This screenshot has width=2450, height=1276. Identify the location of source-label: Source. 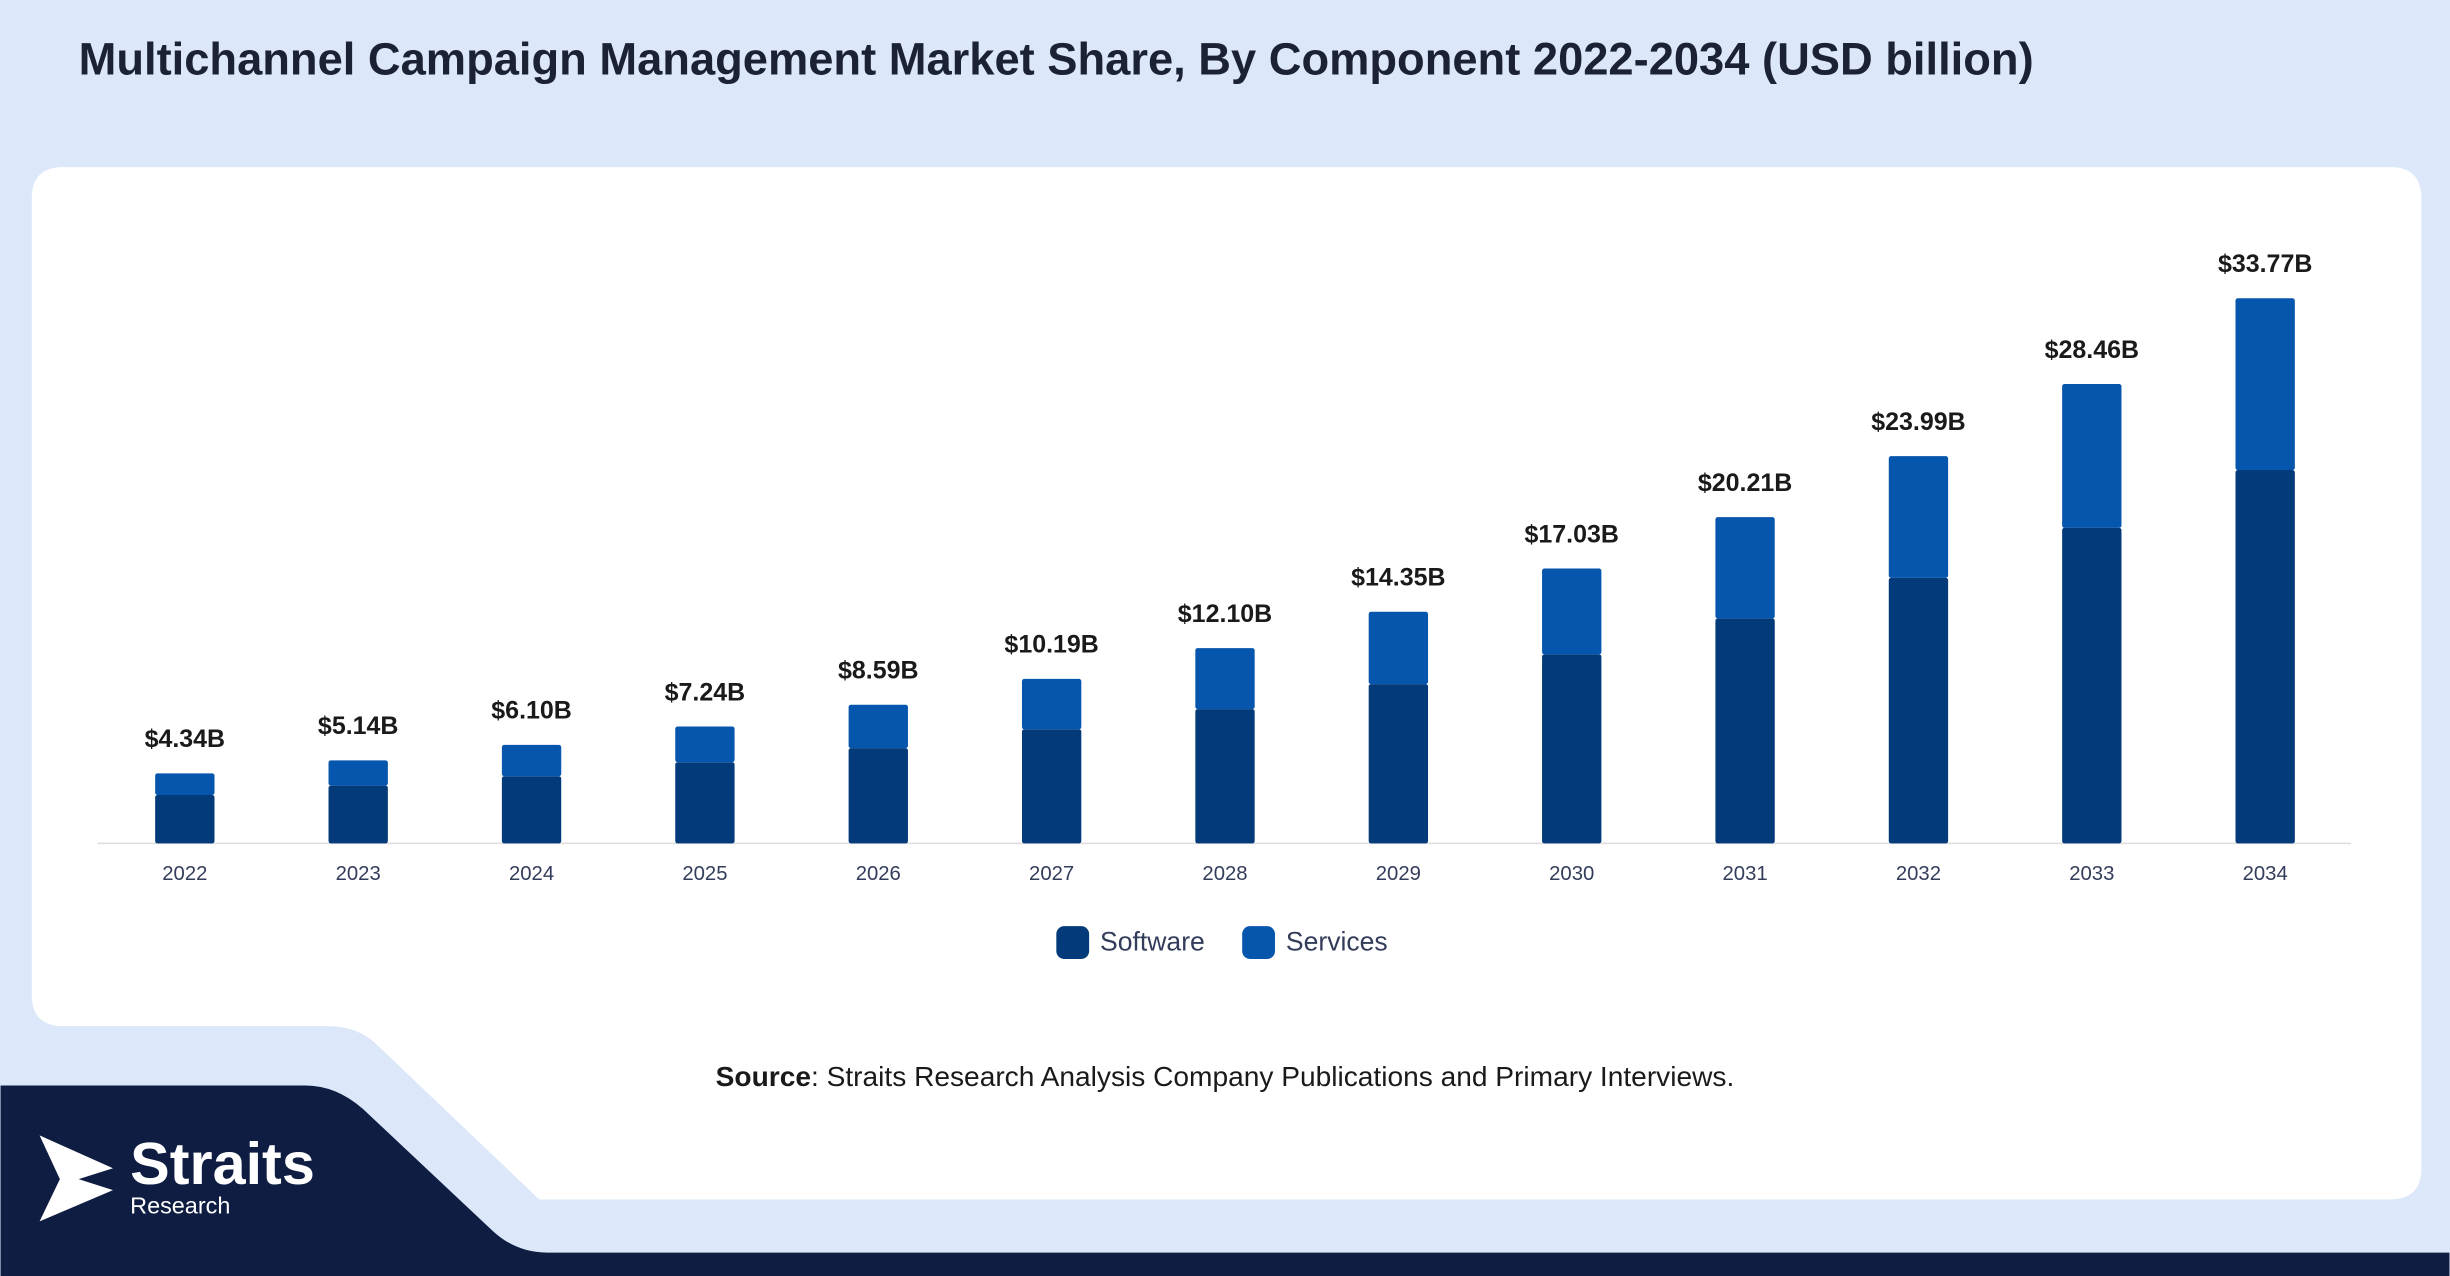
(763, 1077).